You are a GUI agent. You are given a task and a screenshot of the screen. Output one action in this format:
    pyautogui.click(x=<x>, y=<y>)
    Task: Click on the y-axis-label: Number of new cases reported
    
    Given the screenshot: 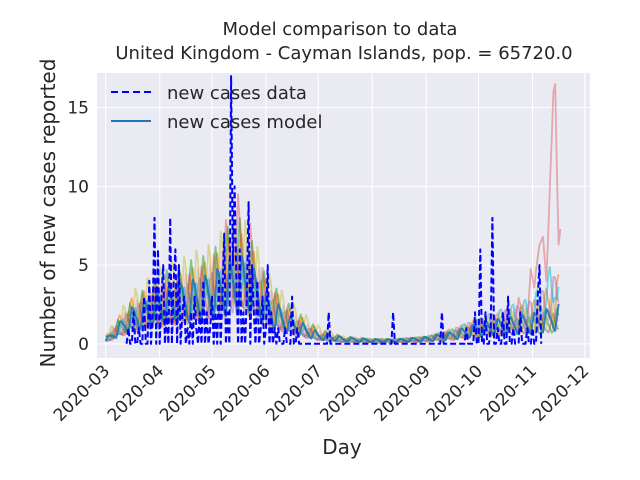 What is the action you would take?
    pyautogui.click(x=48, y=213)
    